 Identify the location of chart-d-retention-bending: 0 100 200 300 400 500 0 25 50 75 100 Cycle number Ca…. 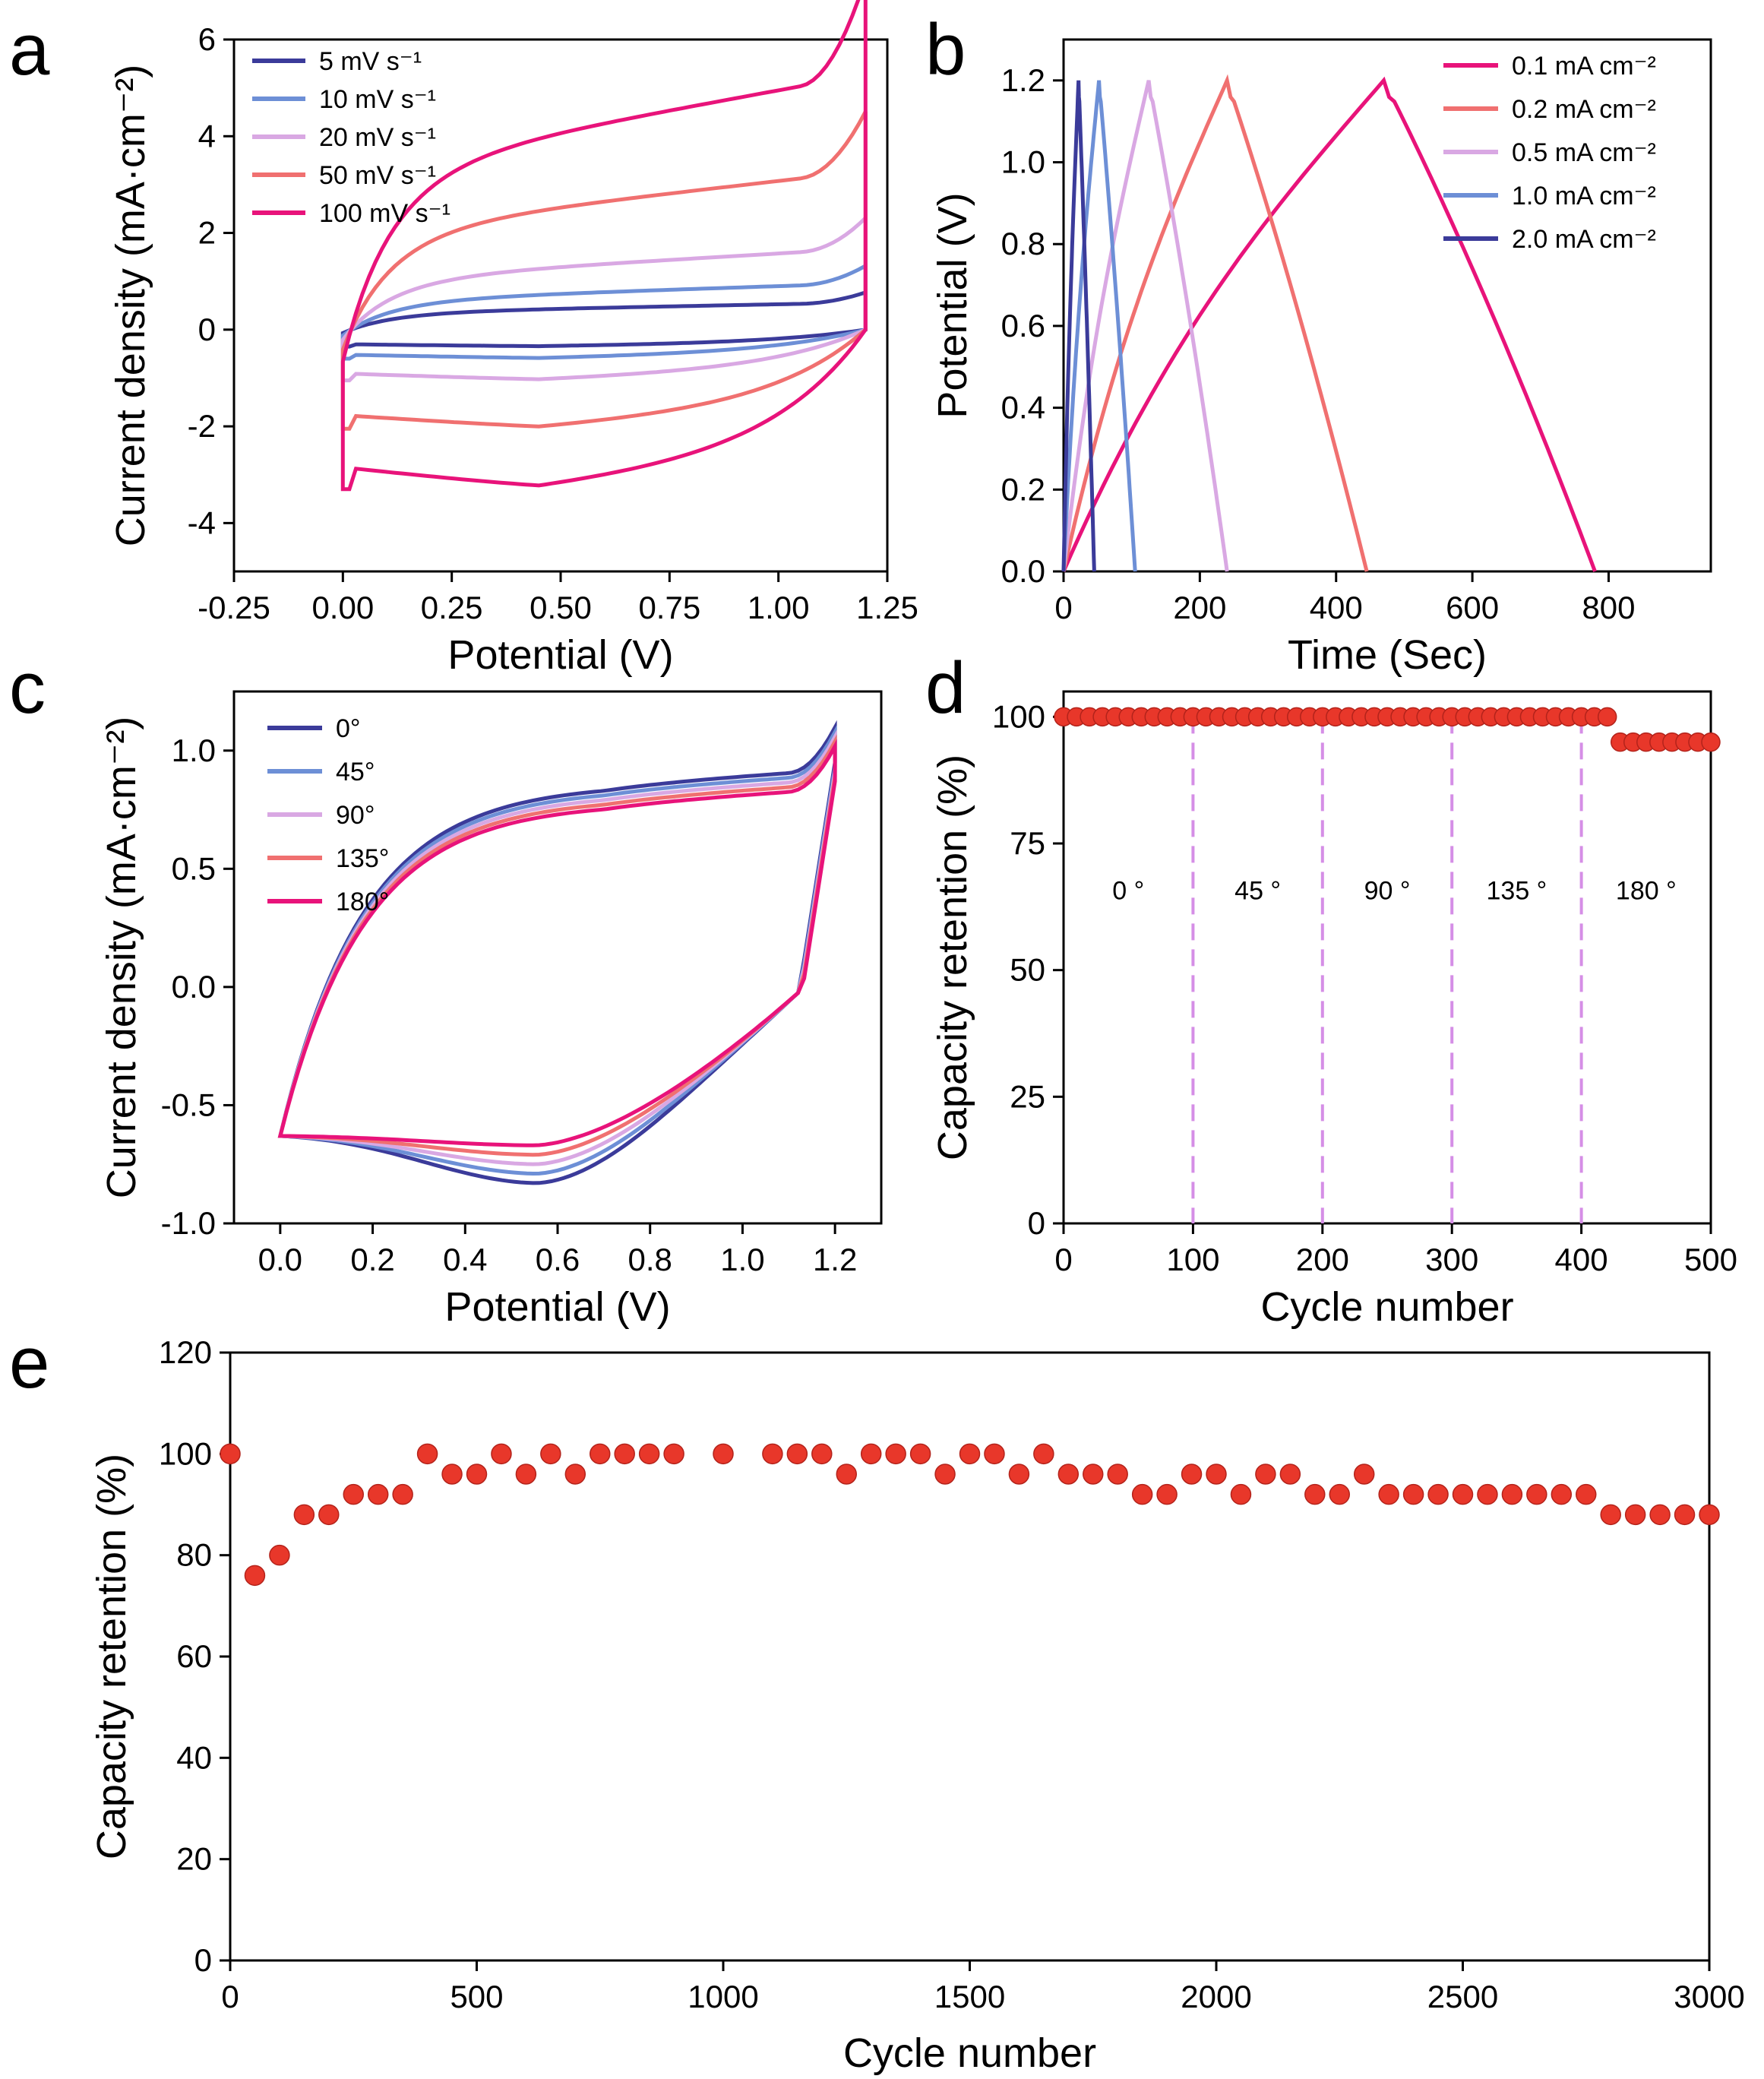
(1333, 1010).